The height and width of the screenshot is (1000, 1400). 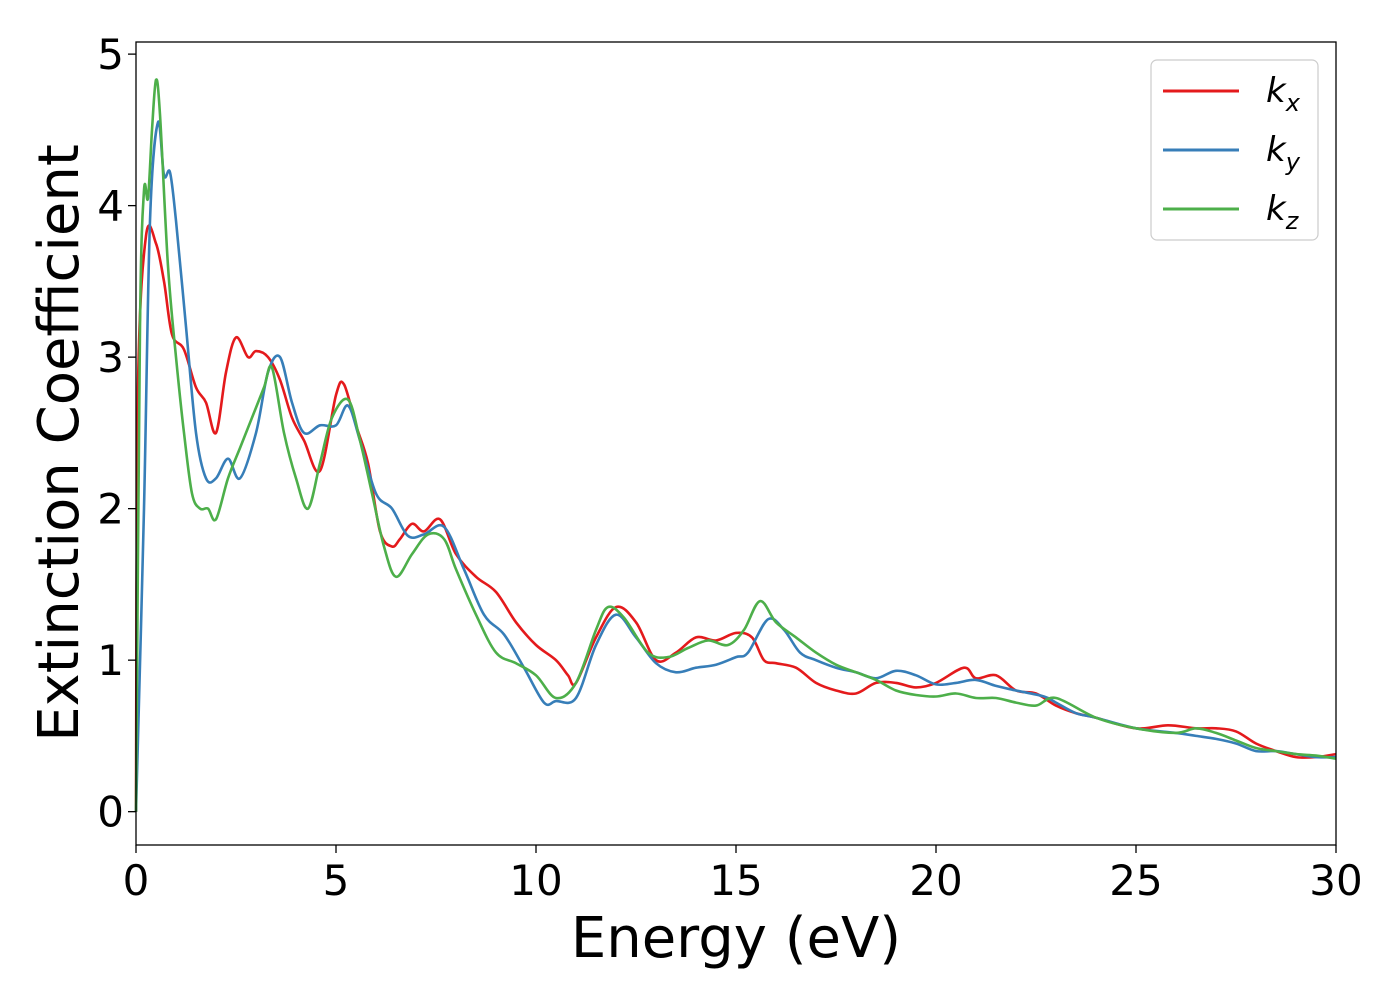 What do you see at coordinates (535, 880) in the screenshot?
I see `x-tick-label: 10` at bounding box center [535, 880].